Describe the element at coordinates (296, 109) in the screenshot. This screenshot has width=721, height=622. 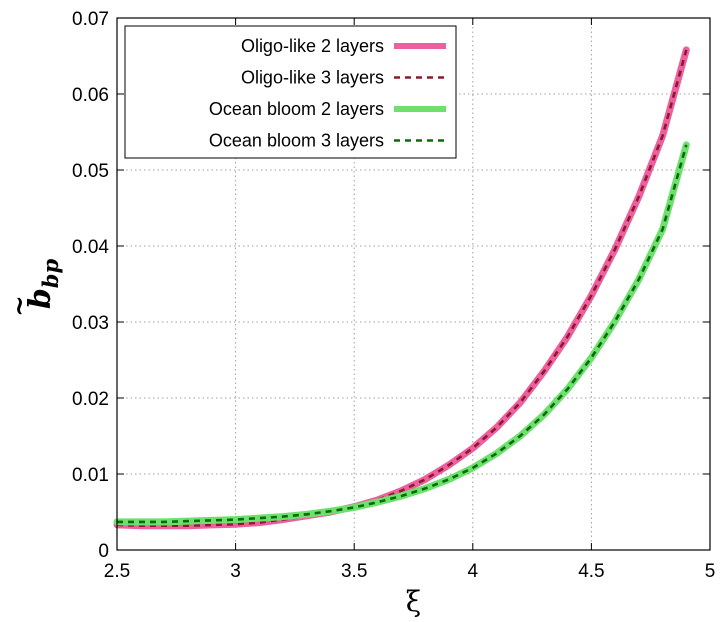
I see `legend-label: Ocean bloom 2 layers` at that location.